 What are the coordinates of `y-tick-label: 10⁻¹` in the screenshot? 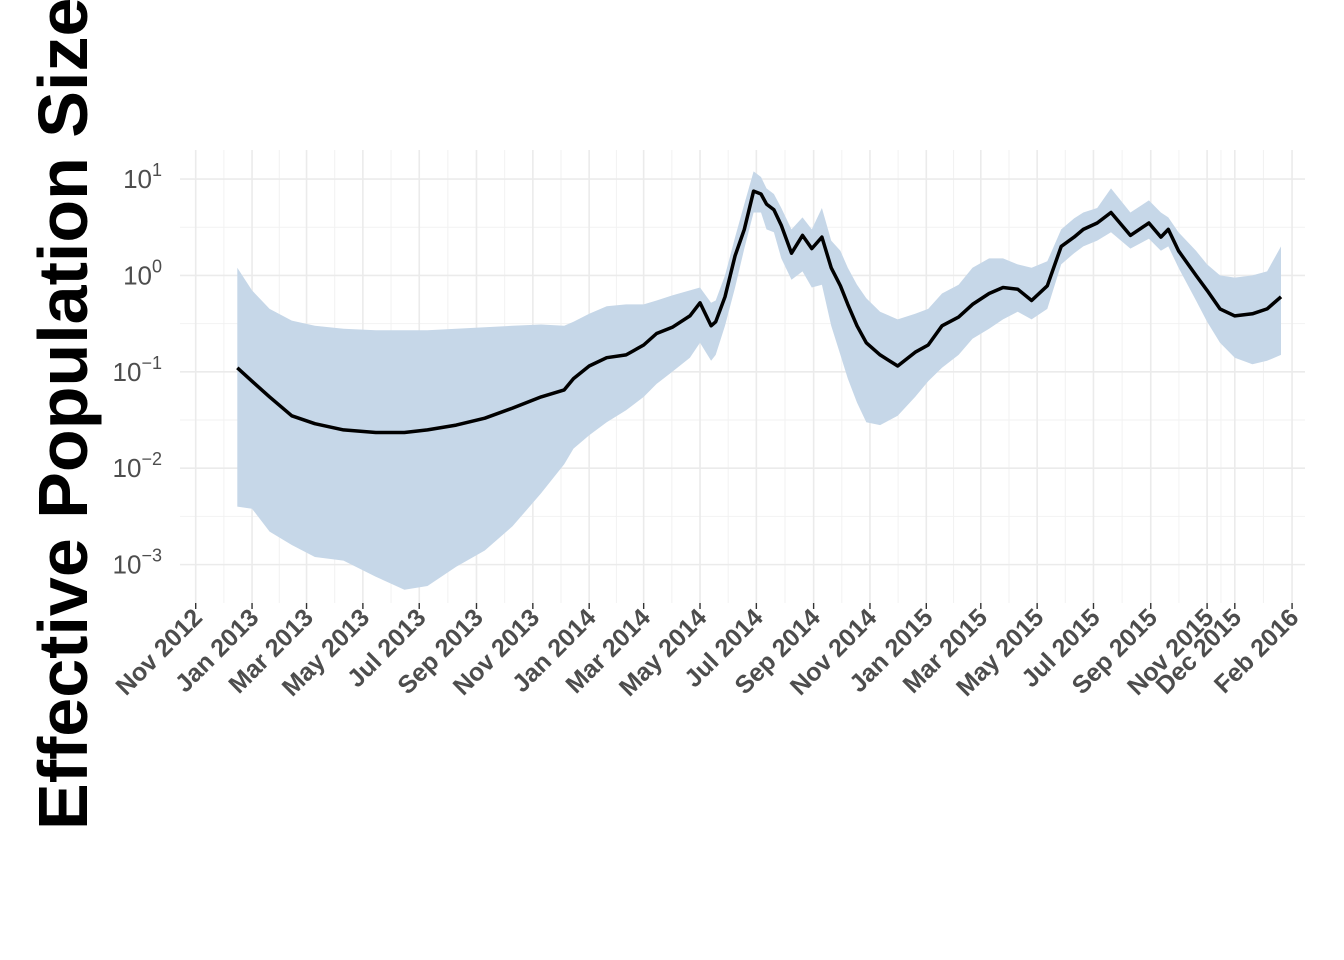 It's located at (137, 370).